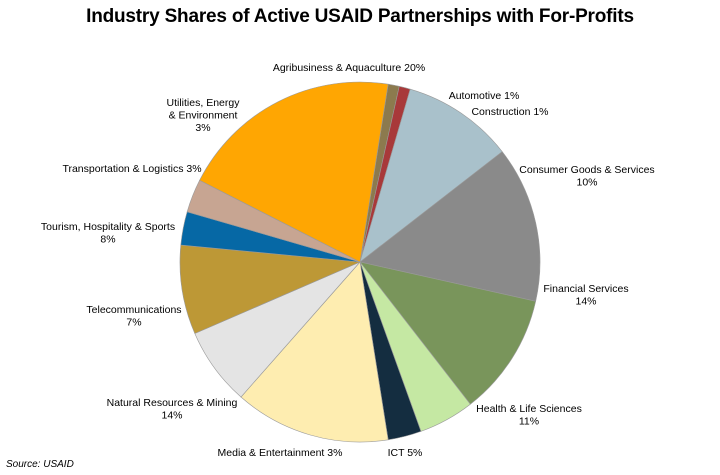 The image size is (720, 475). What do you see at coordinates (270, 289) in the screenshot?
I see `pie-slice-tourism-hospitality-and-sports` at bounding box center [270, 289].